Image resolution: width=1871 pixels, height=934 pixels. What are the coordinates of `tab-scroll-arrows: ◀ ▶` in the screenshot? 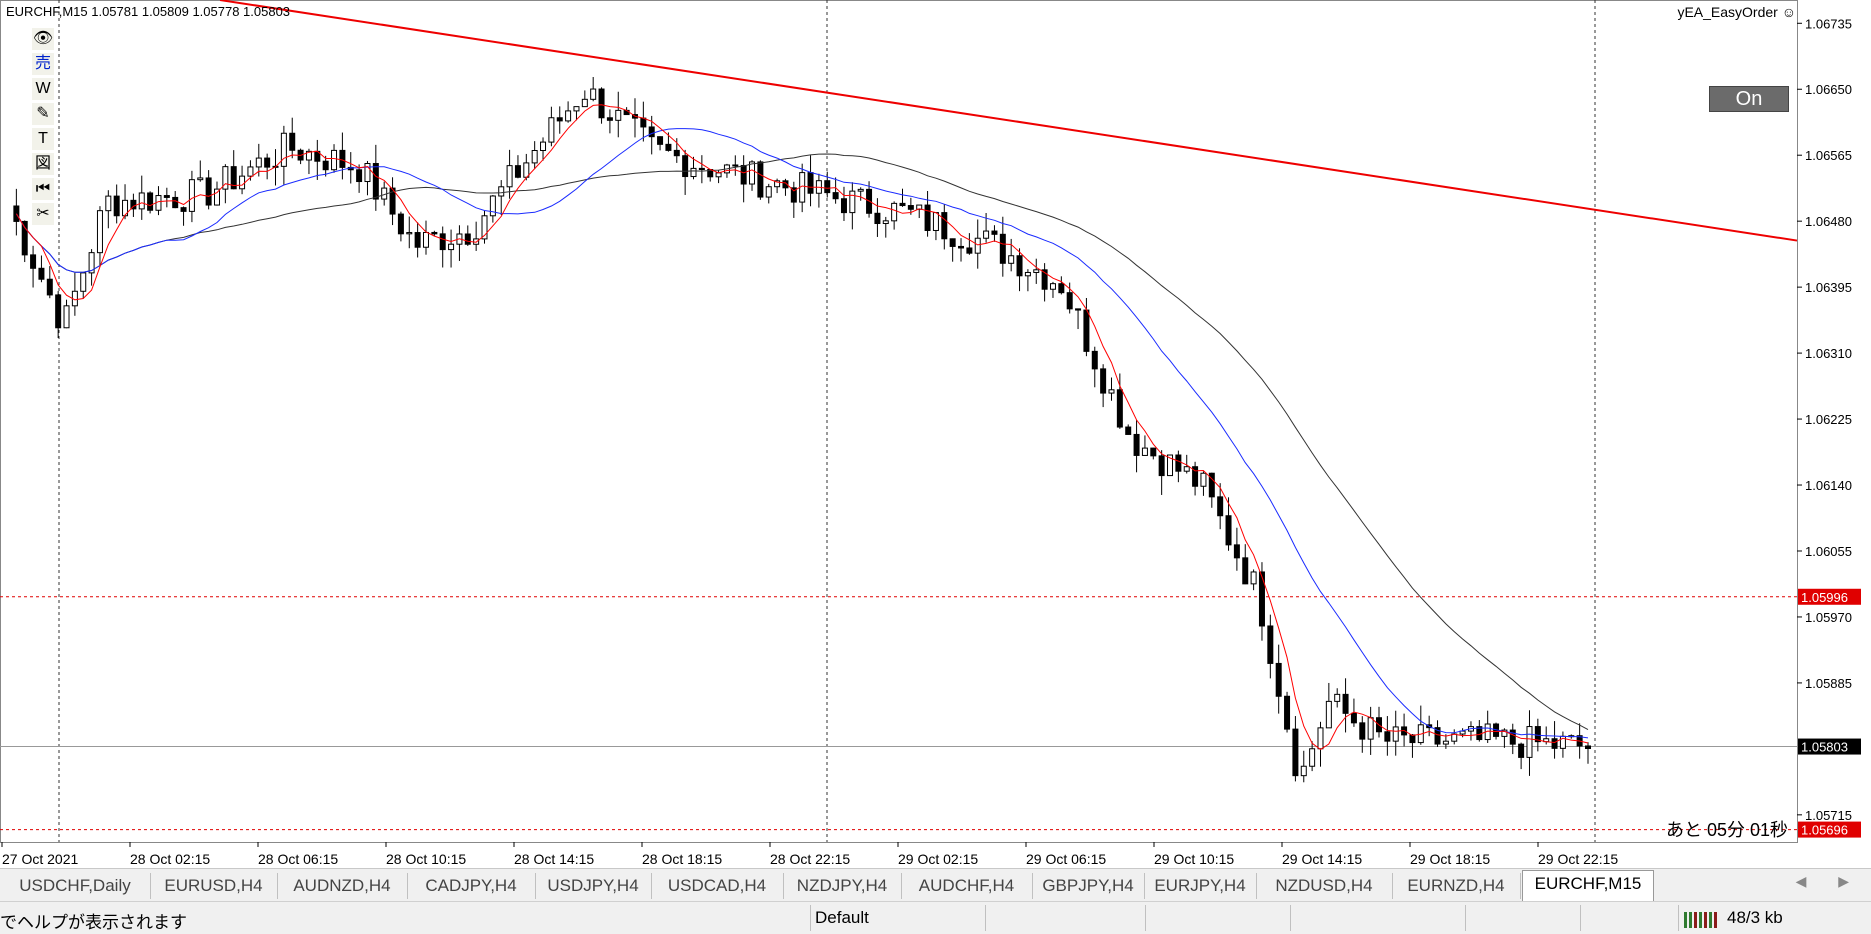 It's located at (1829, 881).